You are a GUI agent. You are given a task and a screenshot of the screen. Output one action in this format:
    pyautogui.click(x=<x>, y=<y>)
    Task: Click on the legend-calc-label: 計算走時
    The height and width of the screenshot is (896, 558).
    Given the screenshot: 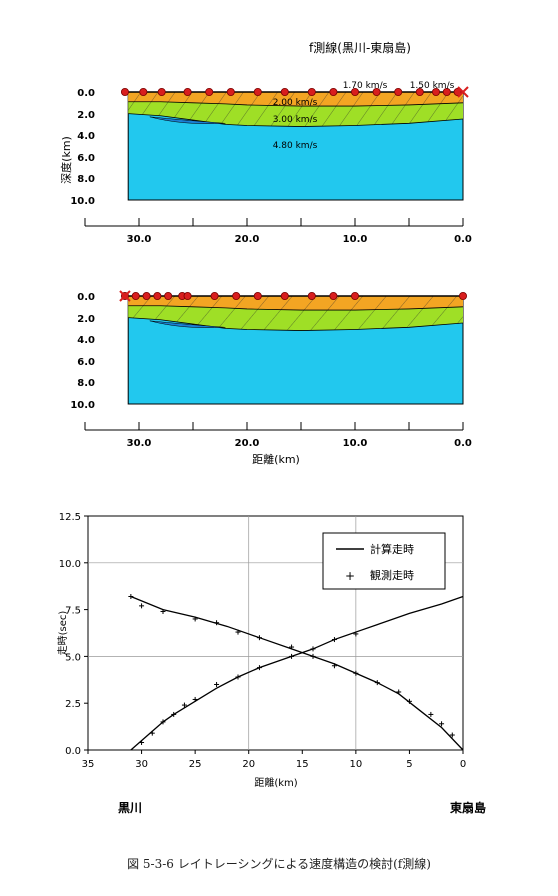 What is the action you would take?
    pyautogui.click(x=392, y=549)
    